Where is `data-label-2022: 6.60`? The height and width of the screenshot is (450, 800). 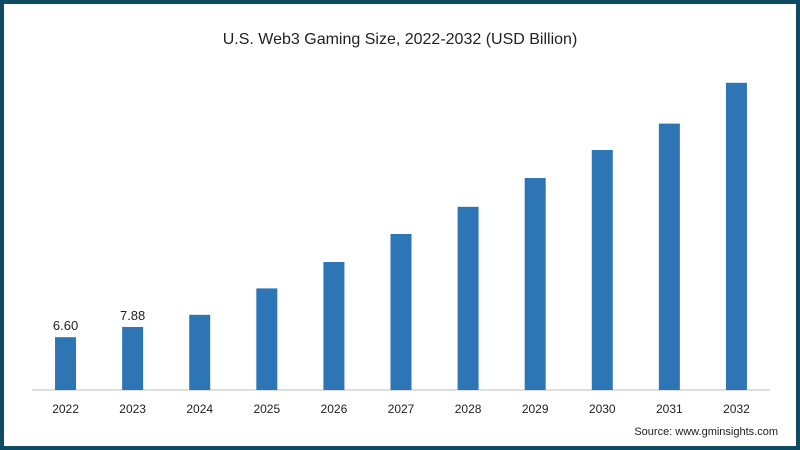 data-label-2022: 6.60 is located at coordinates (65, 325).